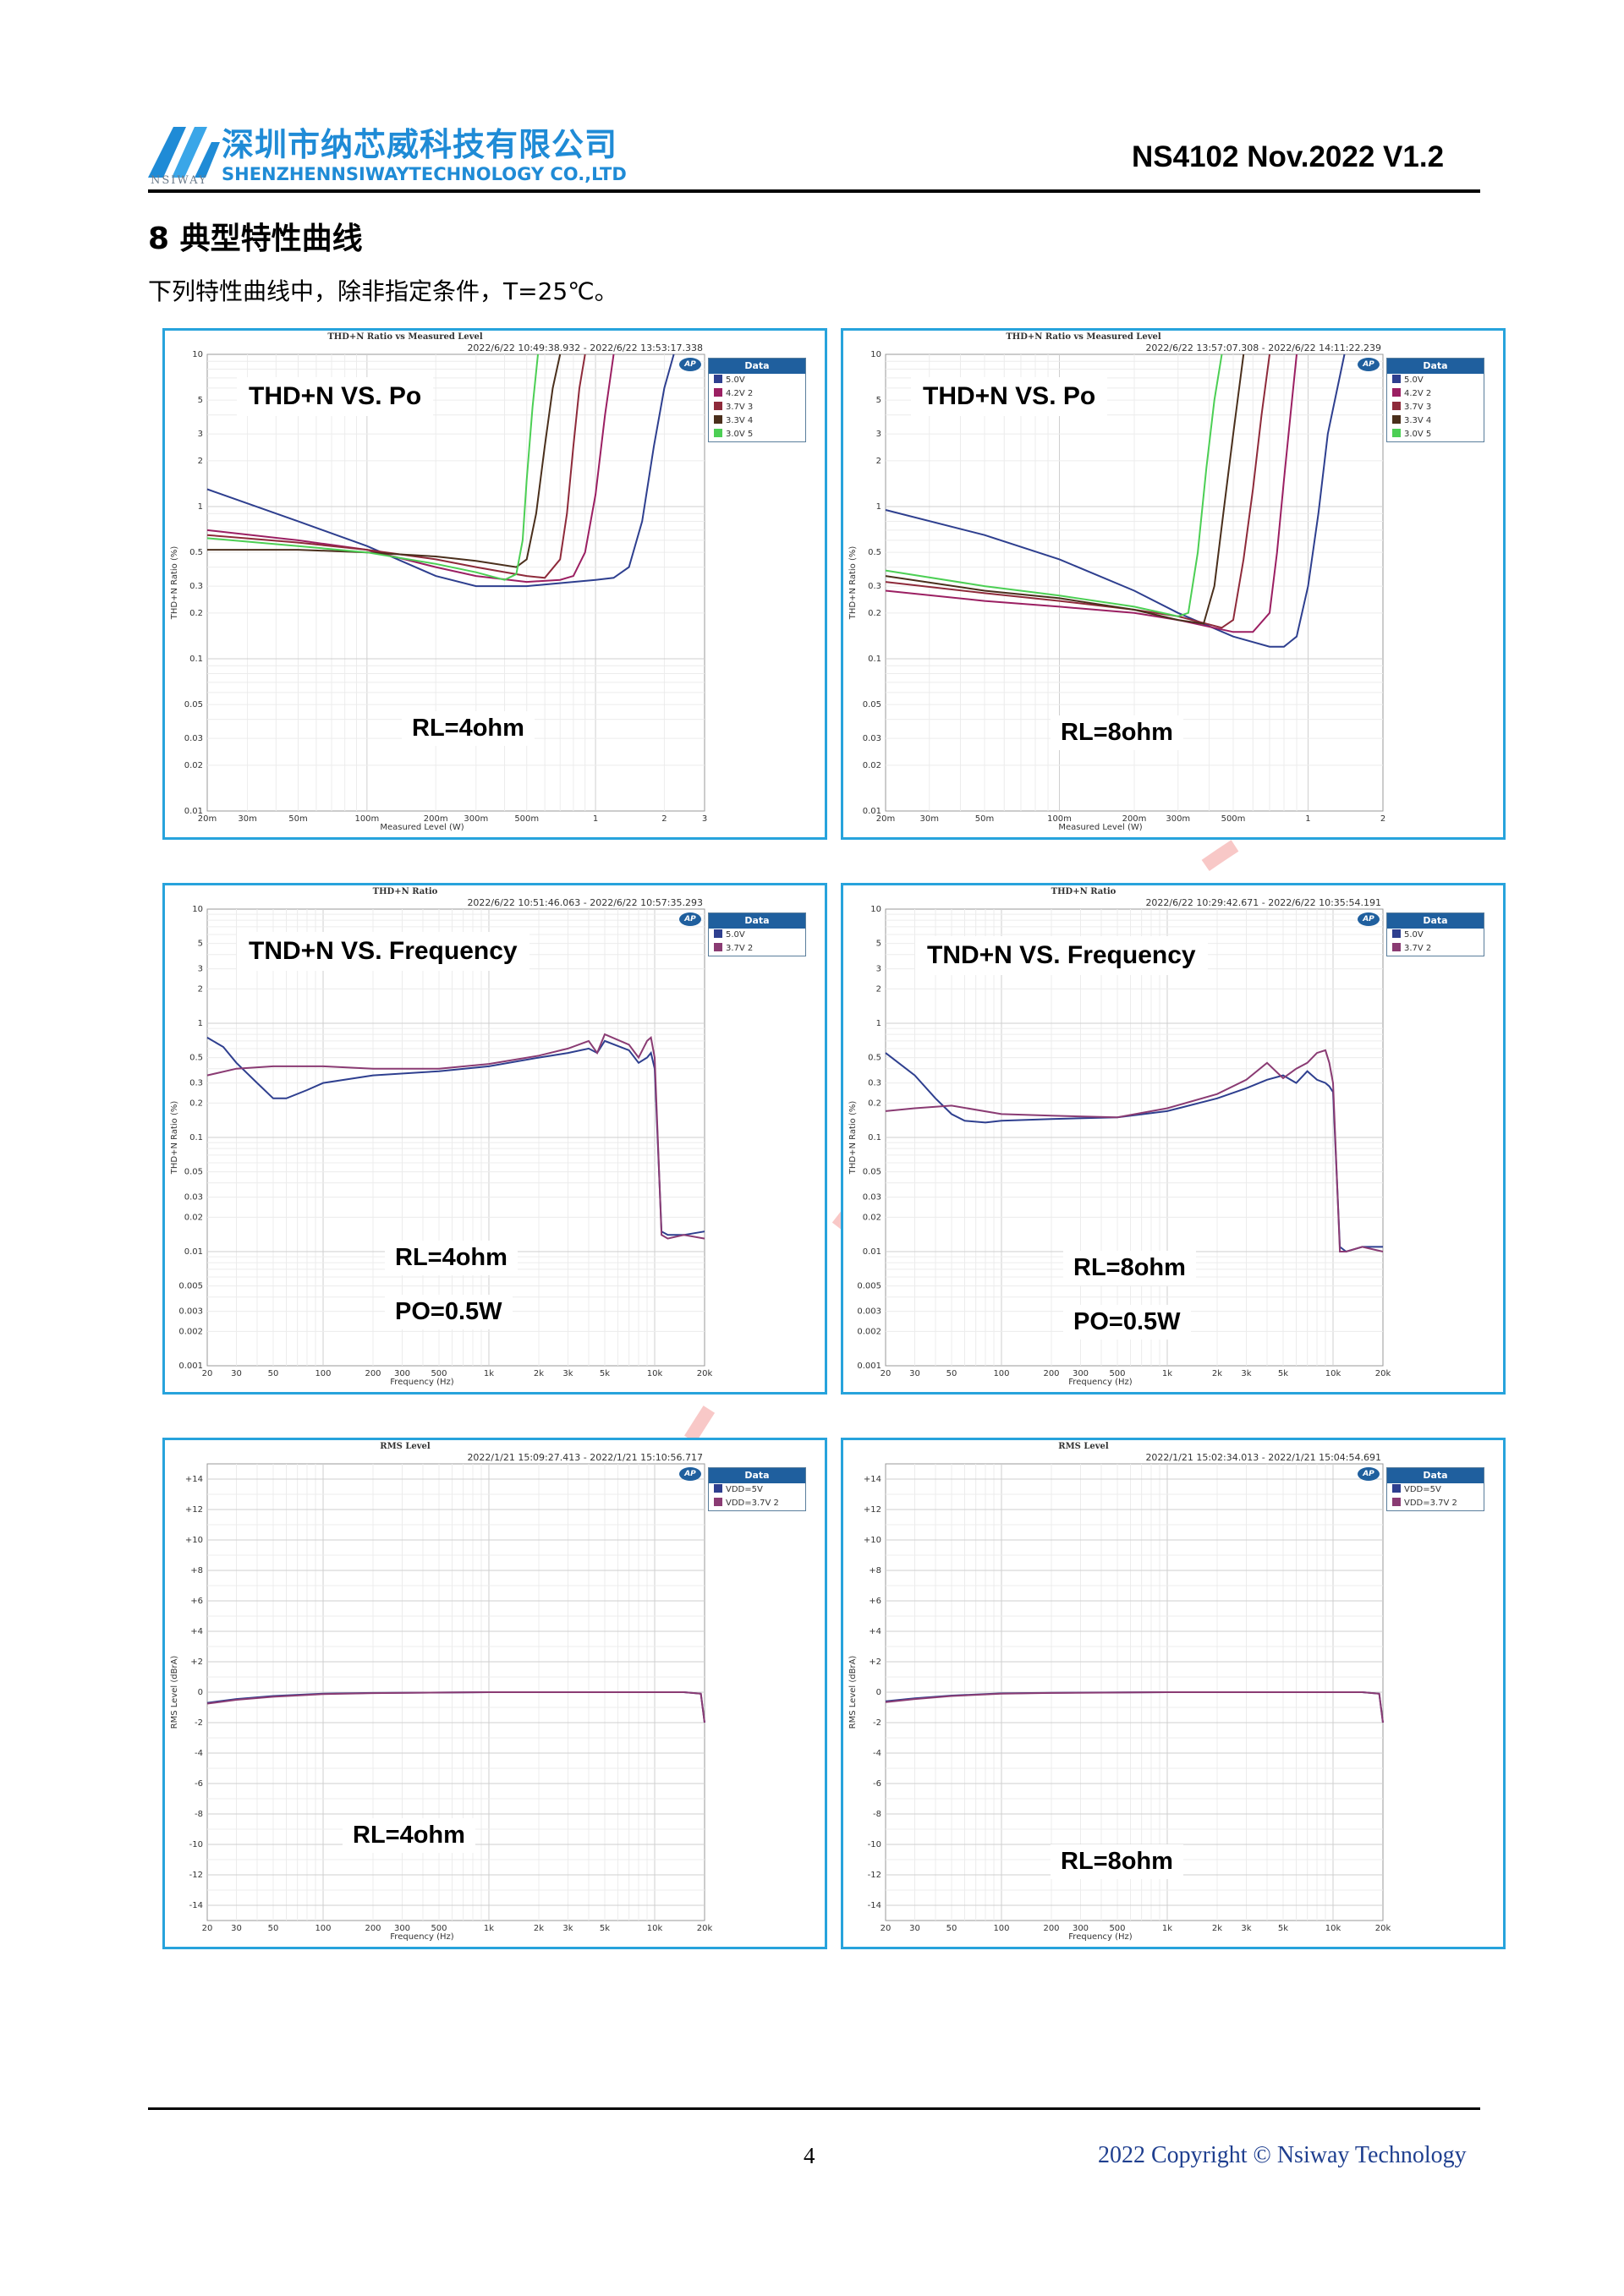  I want to click on x-tick-label: 3, so click(705, 819).